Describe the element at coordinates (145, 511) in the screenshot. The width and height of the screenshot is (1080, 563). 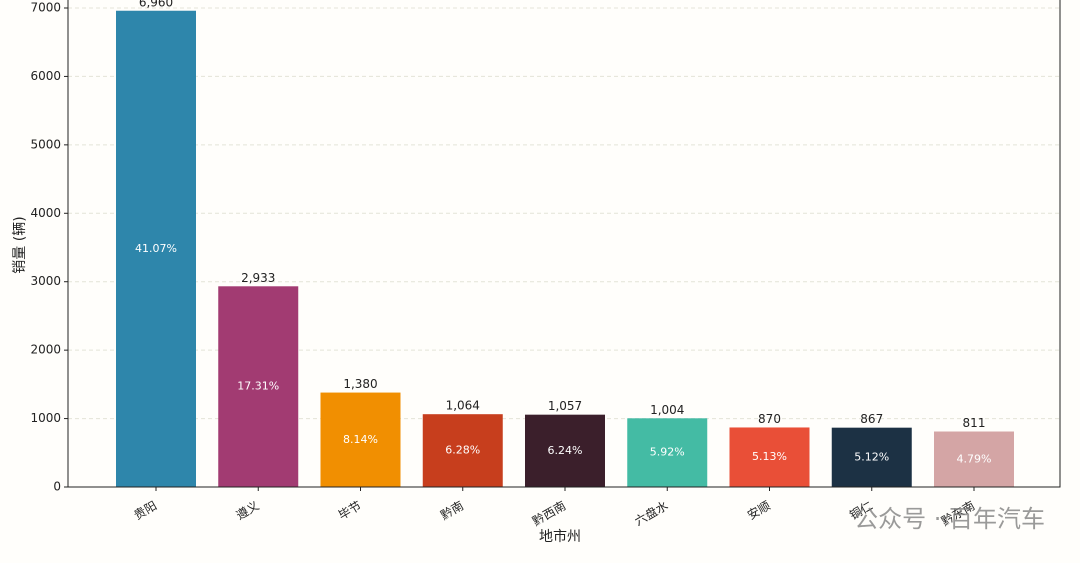
I see `x-tick-label: 贵阳` at that location.